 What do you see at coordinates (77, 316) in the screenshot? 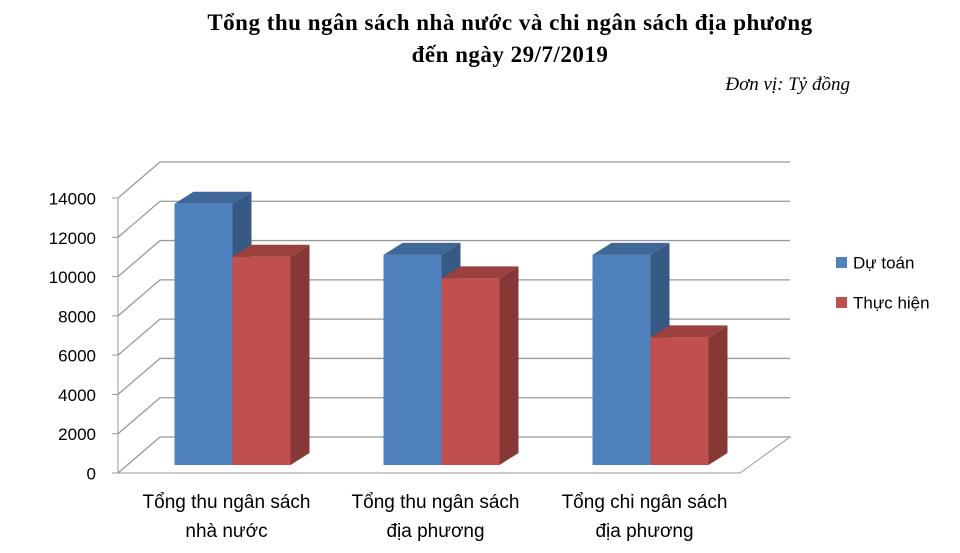
I see `y-tick-label: 8000` at bounding box center [77, 316].